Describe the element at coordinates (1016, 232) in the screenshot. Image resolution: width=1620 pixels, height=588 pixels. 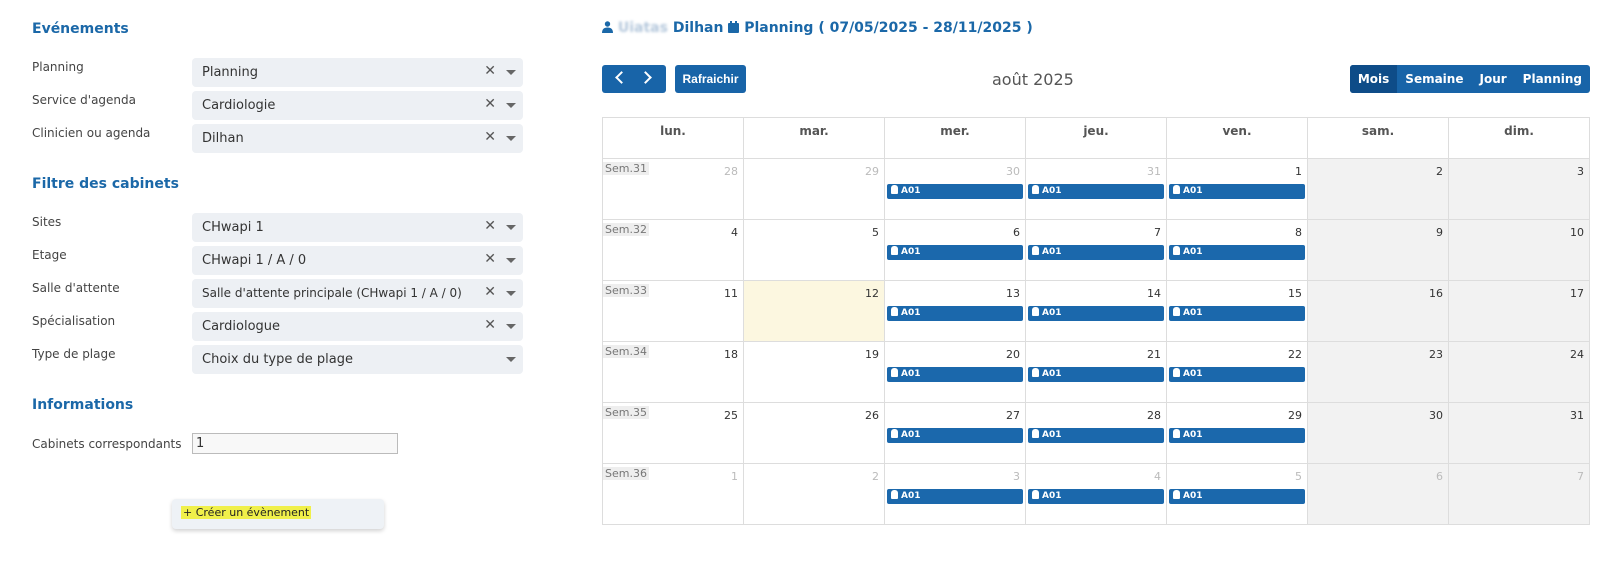
I see `day-number: 6` at that location.